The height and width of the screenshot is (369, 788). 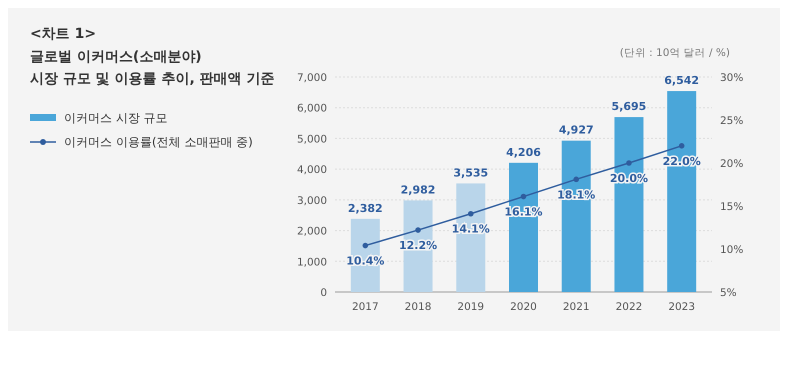 What do you see at coordinates (311, 232) in the screenshot?
I see `y-tick-label: 2,000` at bounding box center [311, 232].